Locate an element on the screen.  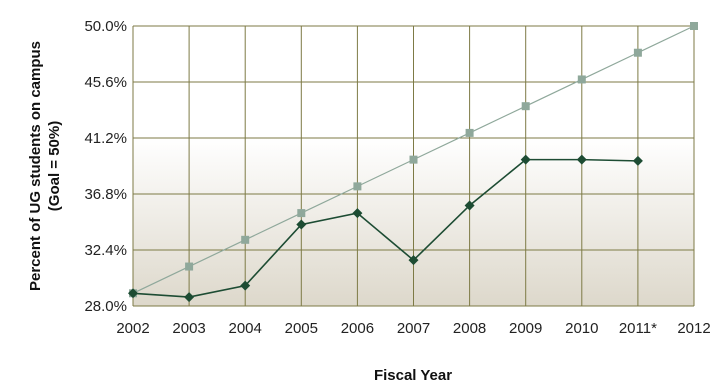
y-axis-title-line: Percent of UG students on campus is located at coordinates (35, 166).